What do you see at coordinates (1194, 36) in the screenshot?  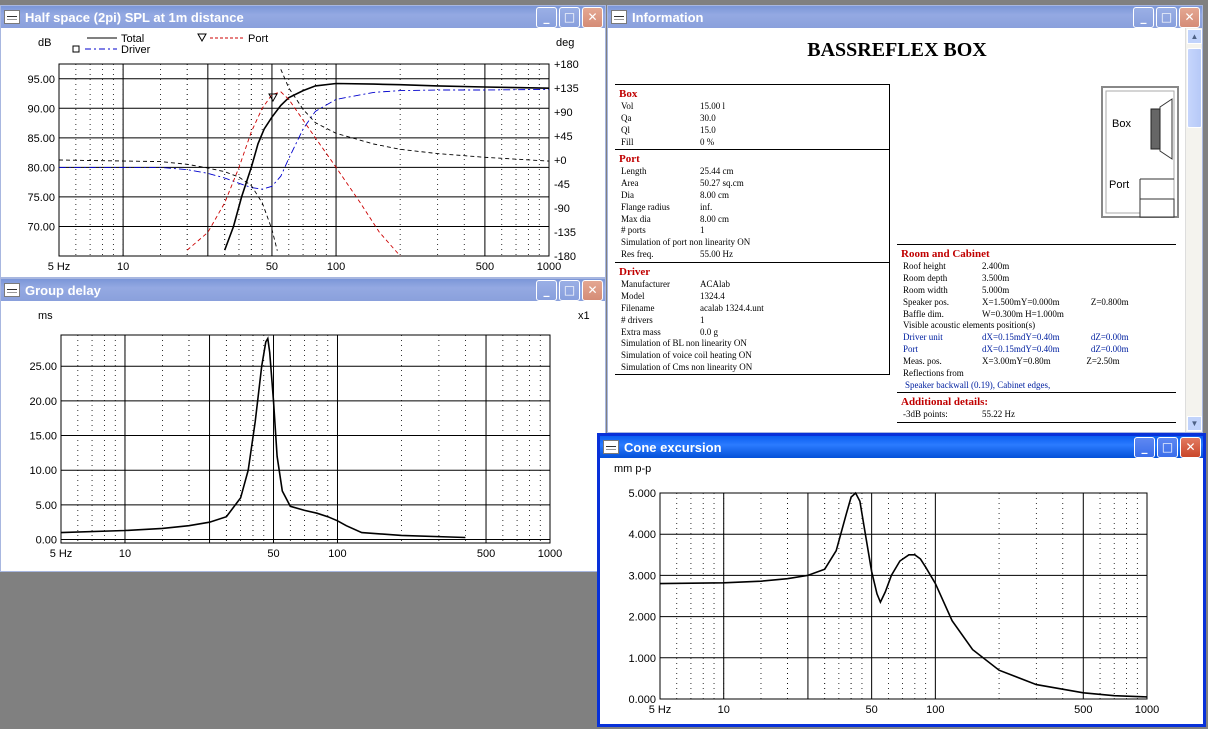 I see `scroll-up-button: ▲` at bounding box center [1194, 36].